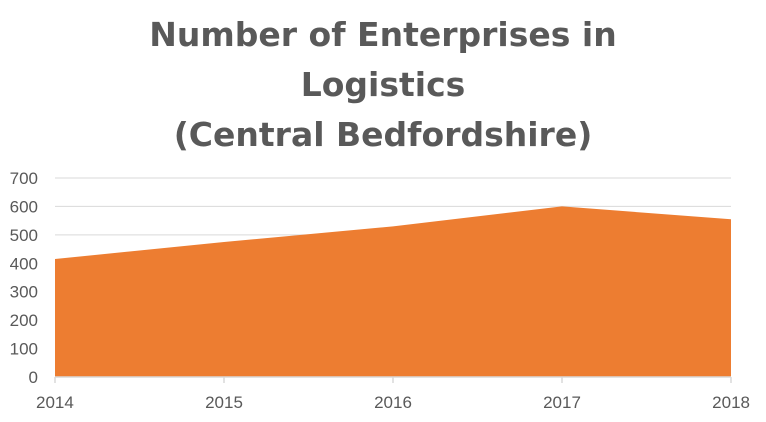 The width and height of the screenshot is (766, 422). What do you see at coordinates (393, 379) in the screenshot?
I see `axes` at bounding box center [393, 379].